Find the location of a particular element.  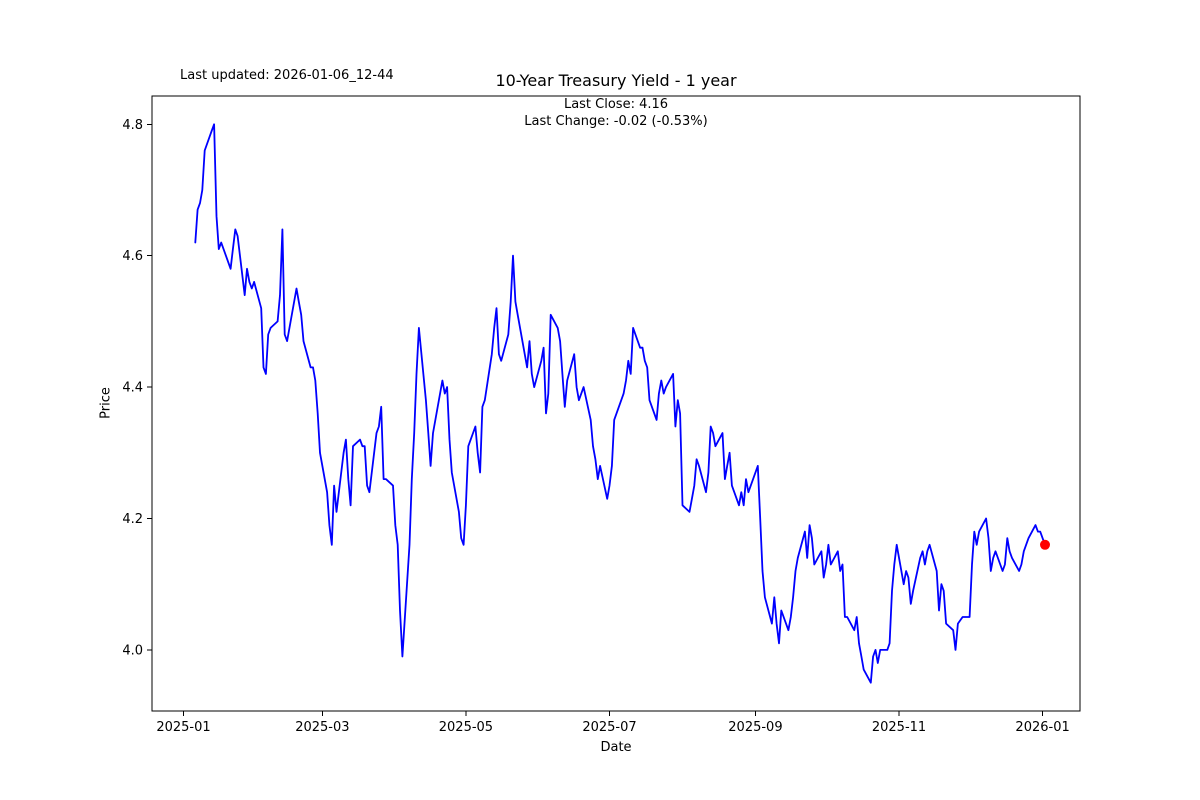

x-tick-label: 2025-05 is located at coordinates (466, 727).